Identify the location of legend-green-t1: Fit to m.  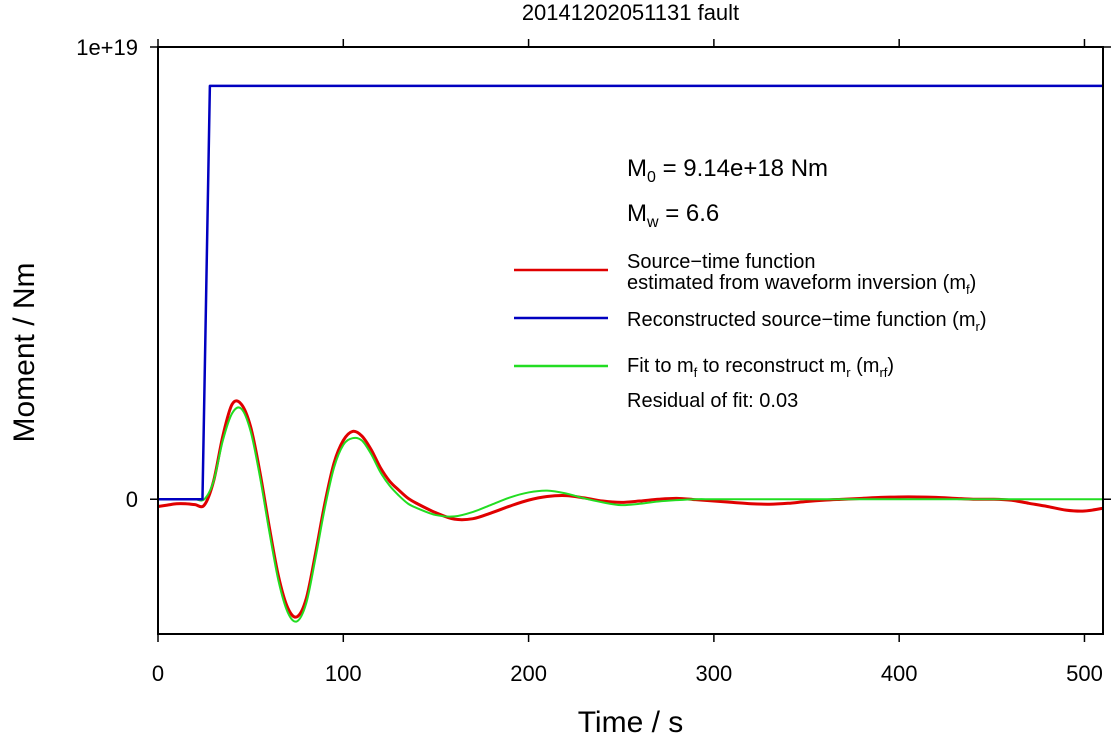
(660, 366).